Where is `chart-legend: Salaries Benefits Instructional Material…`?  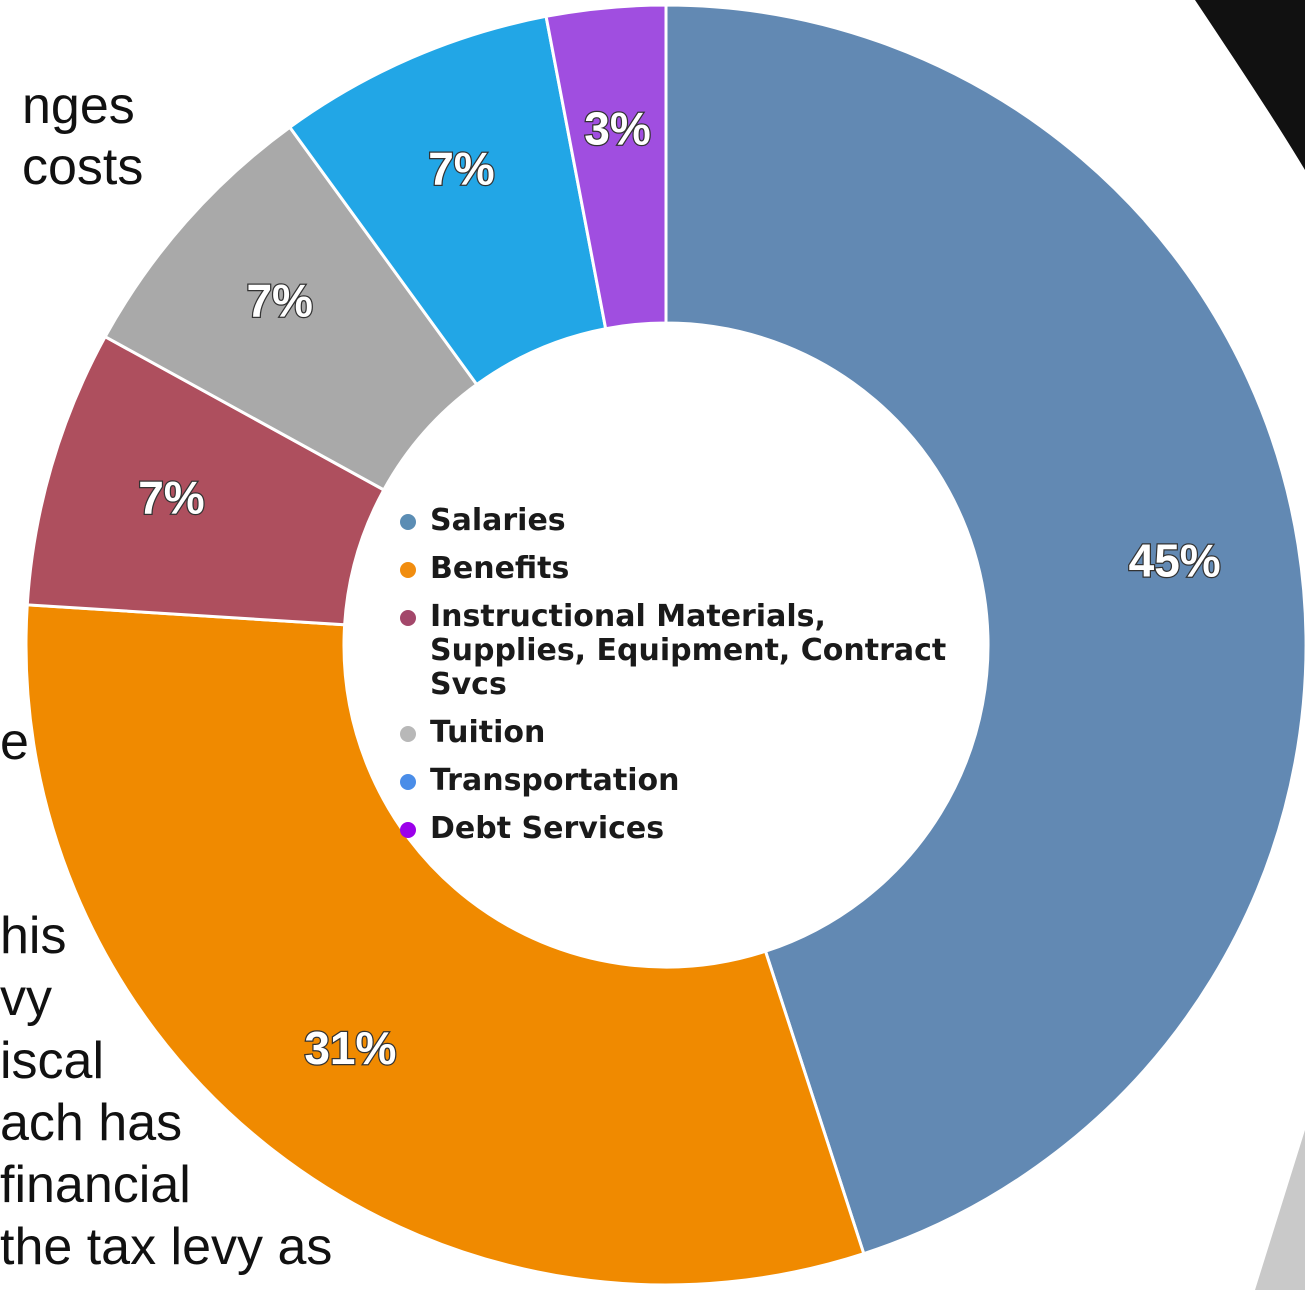
chart-legend: Salaries Benefits Instructional Material… is located at coordinates (700, 682).